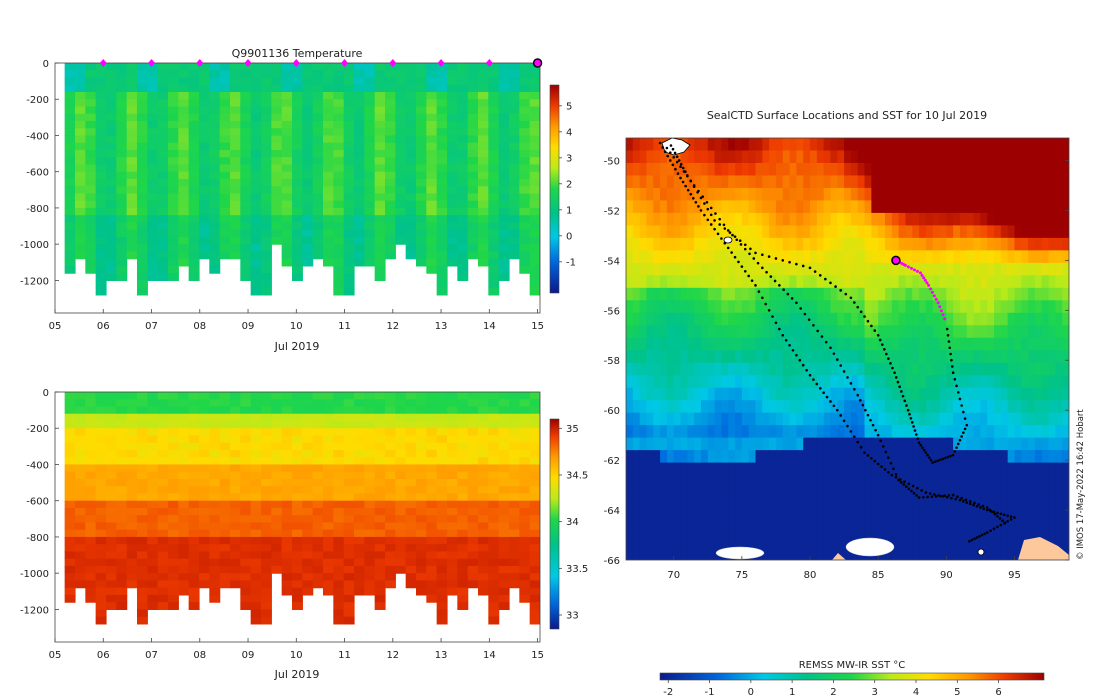  I want to click on salinity-heatmap, so click(302, 508).